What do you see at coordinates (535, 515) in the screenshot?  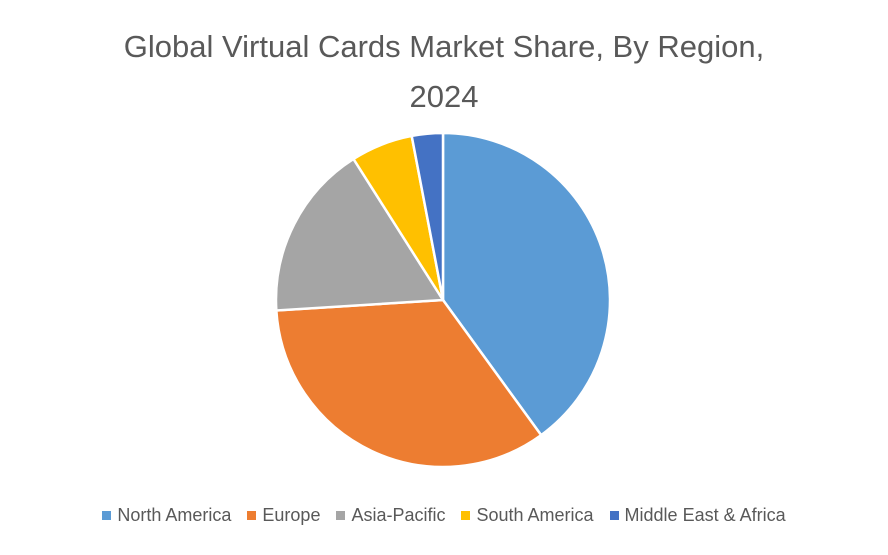 I see `legend-label: South America` at bounding box center [535, 515].